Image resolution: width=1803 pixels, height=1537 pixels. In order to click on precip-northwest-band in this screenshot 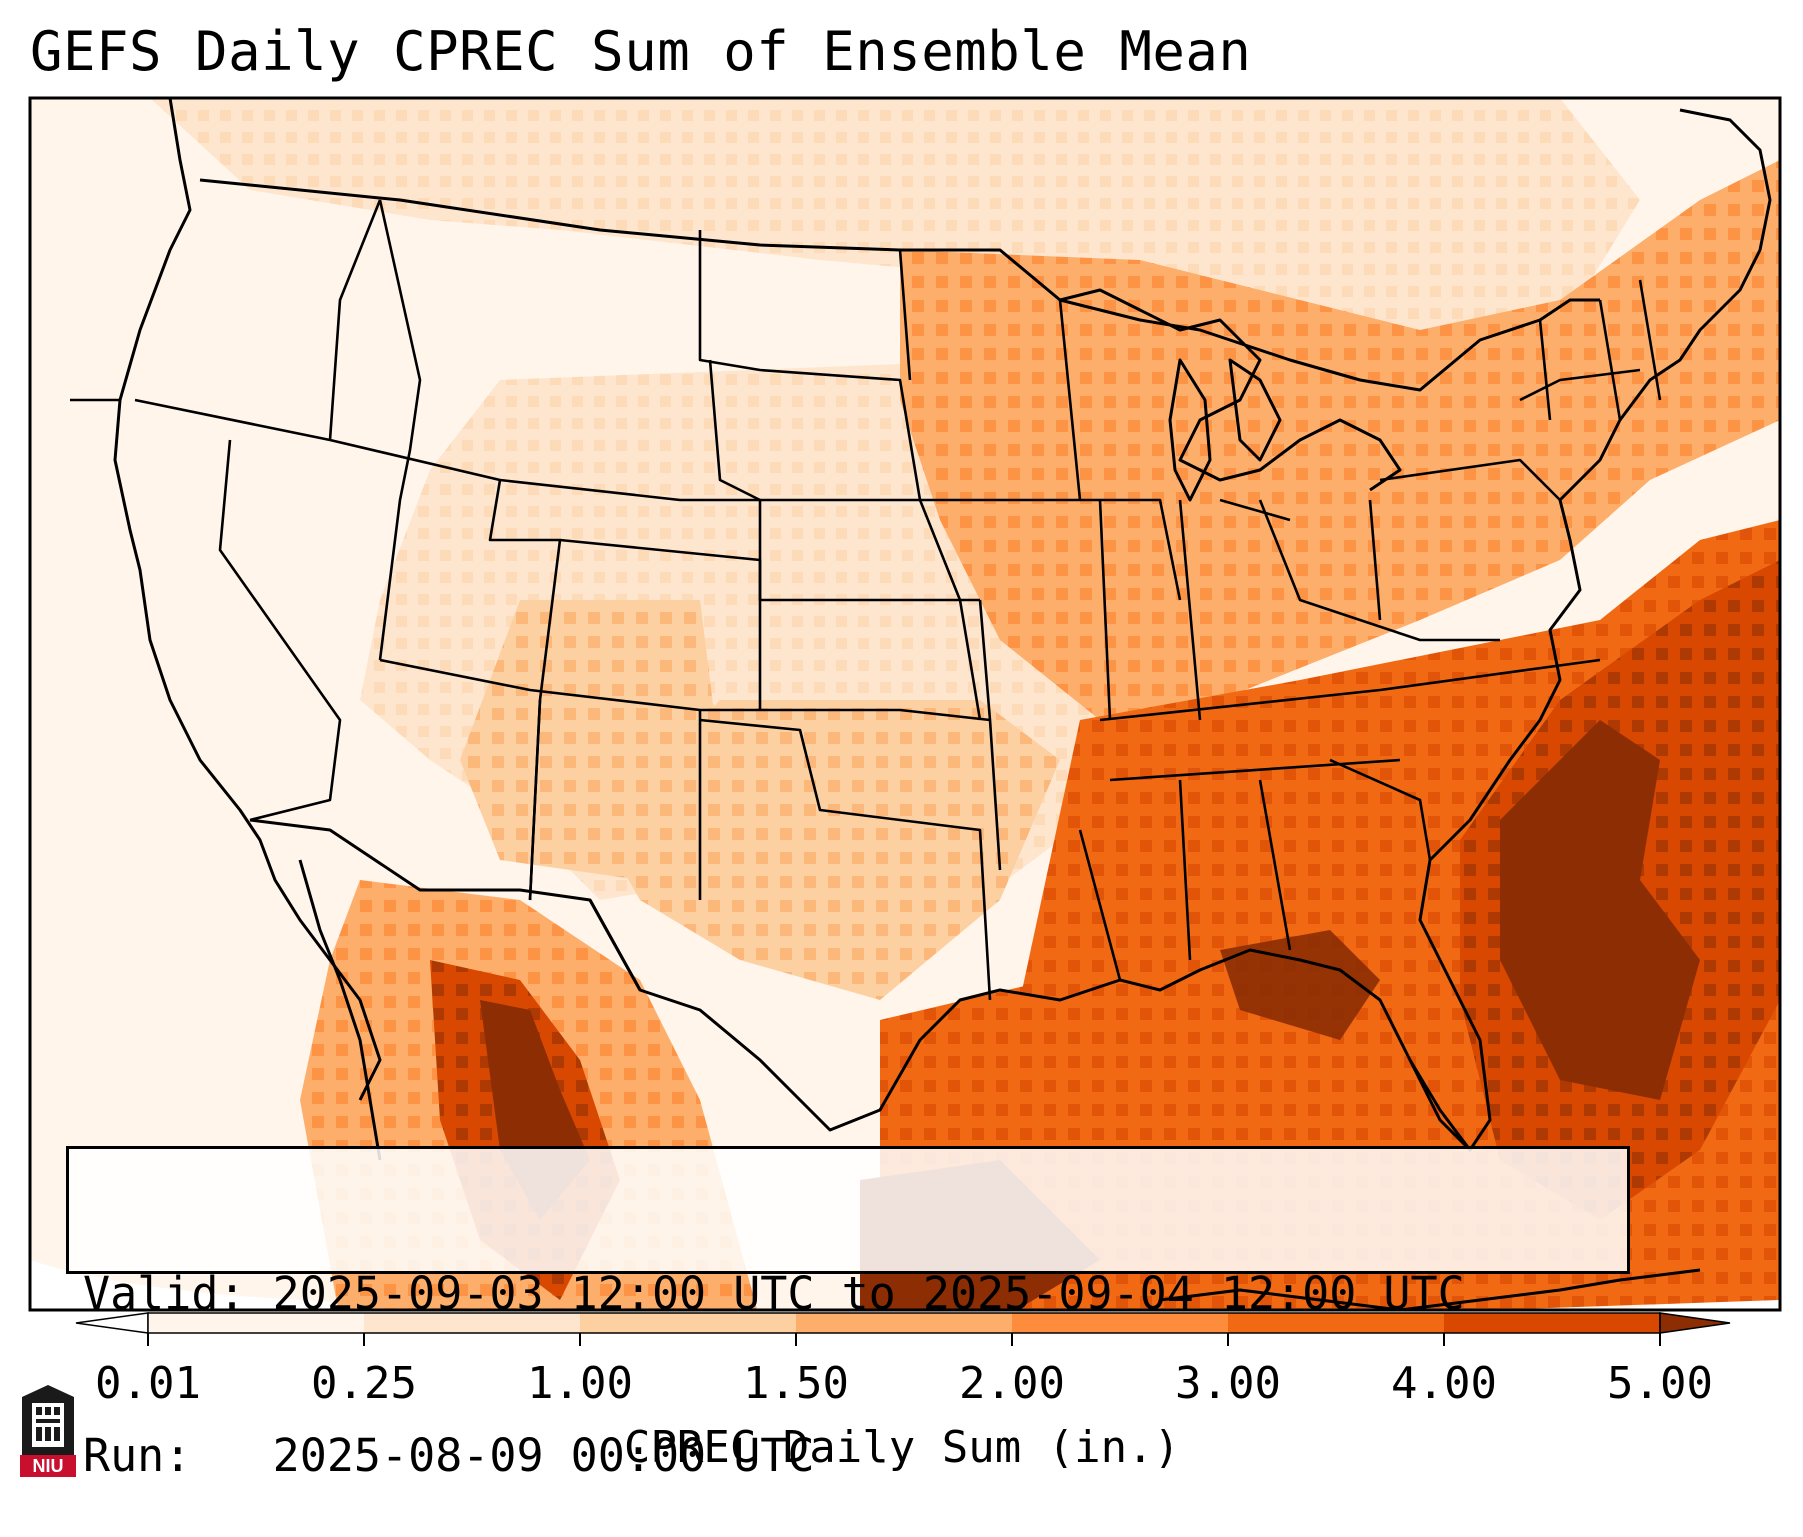, I will do `click(895, 214)`.